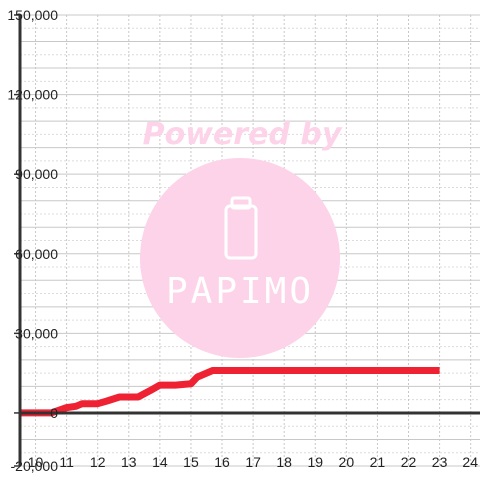  What do you see at coordinates (243, 134) in the screenshot?
I see `watermark-powered-by-text: Powered by` at bounding box center [243, 134].